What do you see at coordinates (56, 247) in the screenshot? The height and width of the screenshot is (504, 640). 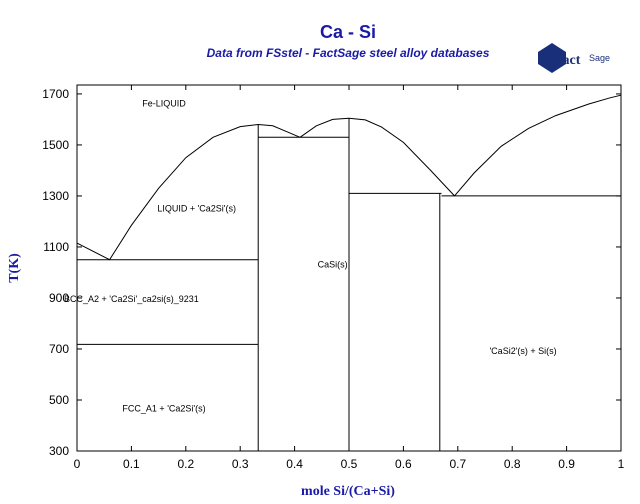 I see `y-tick-label: 1100` at bounding box center [56, 247].